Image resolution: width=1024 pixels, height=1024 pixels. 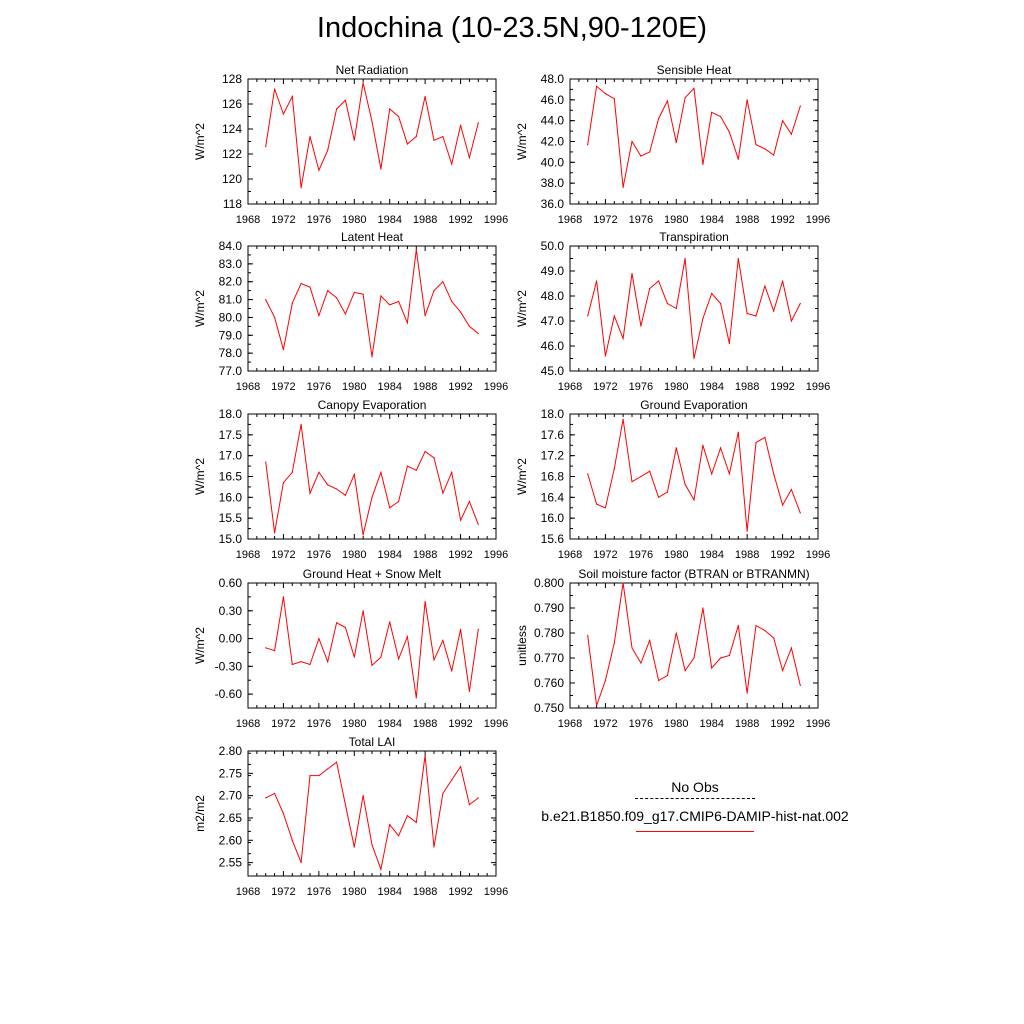 What do you see at coordinates (372, 237) in the screenshot?
I see `panel-title: Latent Heat` at bounding box center [372, 237].